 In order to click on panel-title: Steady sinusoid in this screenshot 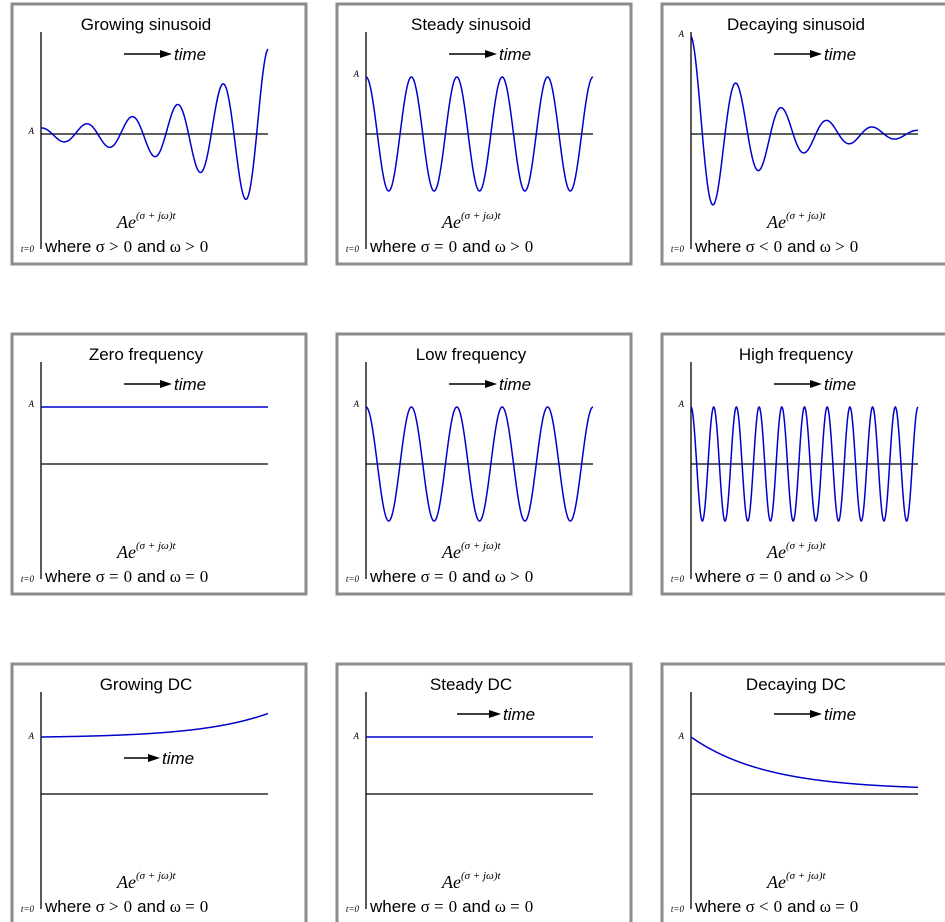, I will do `click(471, 24)`.